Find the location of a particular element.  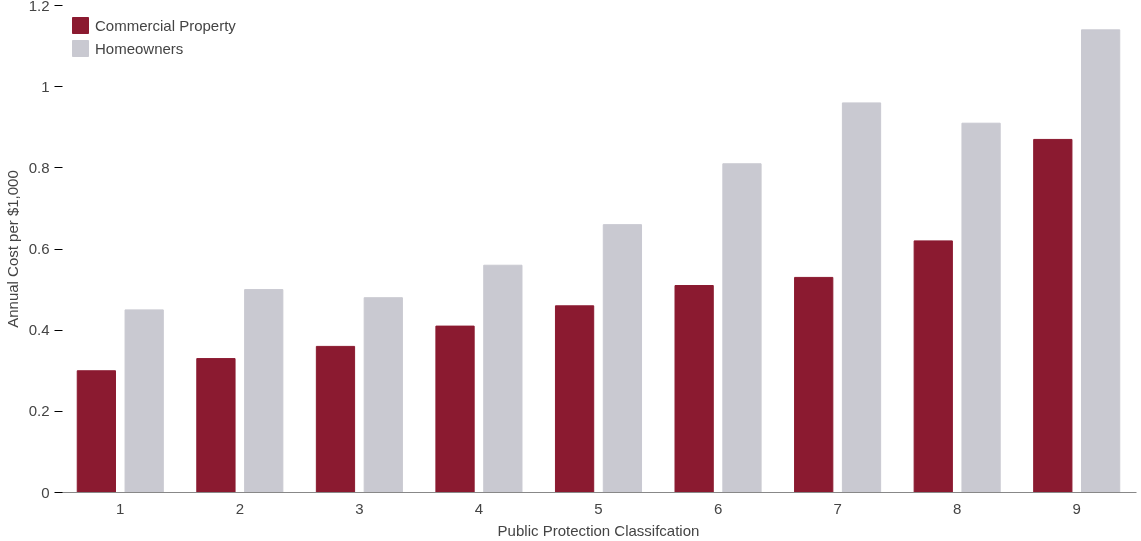

y-tick-label: 0.8 is located at coordinates (39, 167).